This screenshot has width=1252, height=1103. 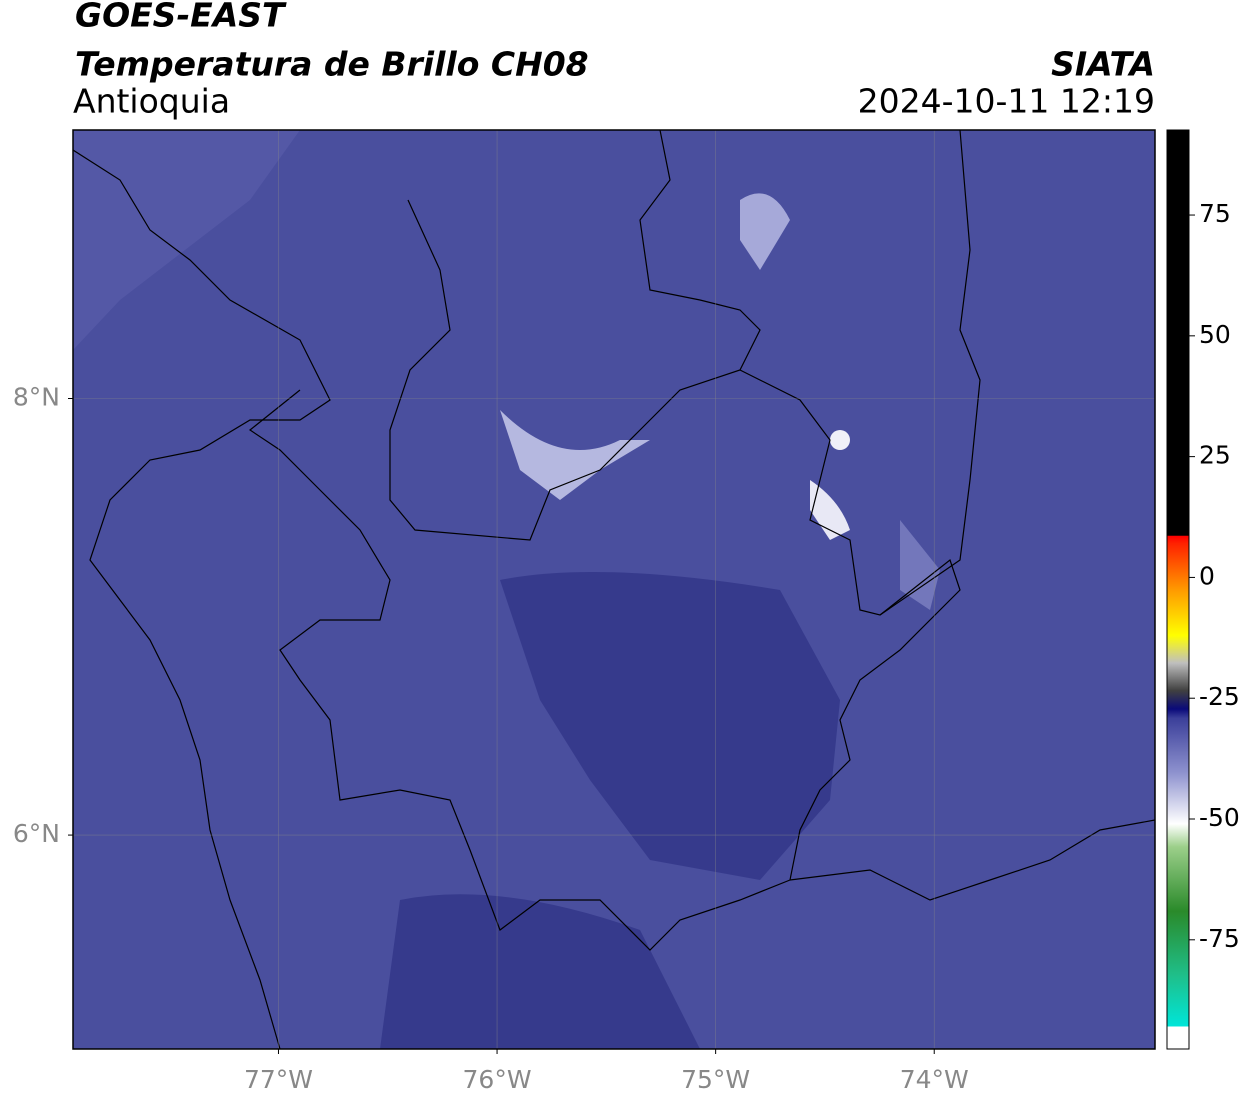 What do you see at coordinates (1103, 64) in the screenshot?
I see `source: SIATA` at bounding box center [1103, 64].